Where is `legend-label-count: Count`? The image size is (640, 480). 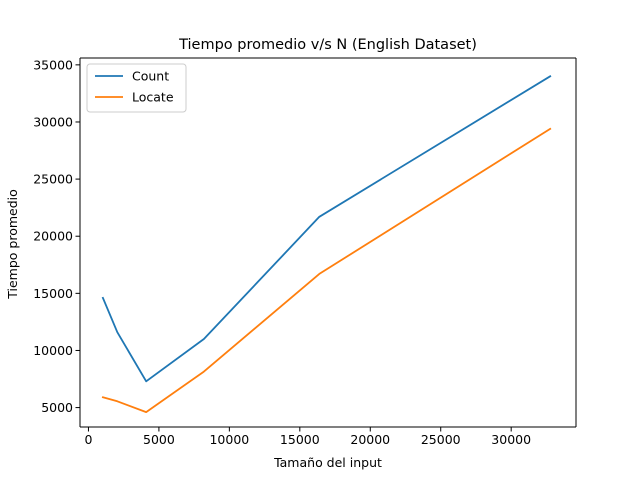 legend-label-count: Count is located at coordinates (150, 76).